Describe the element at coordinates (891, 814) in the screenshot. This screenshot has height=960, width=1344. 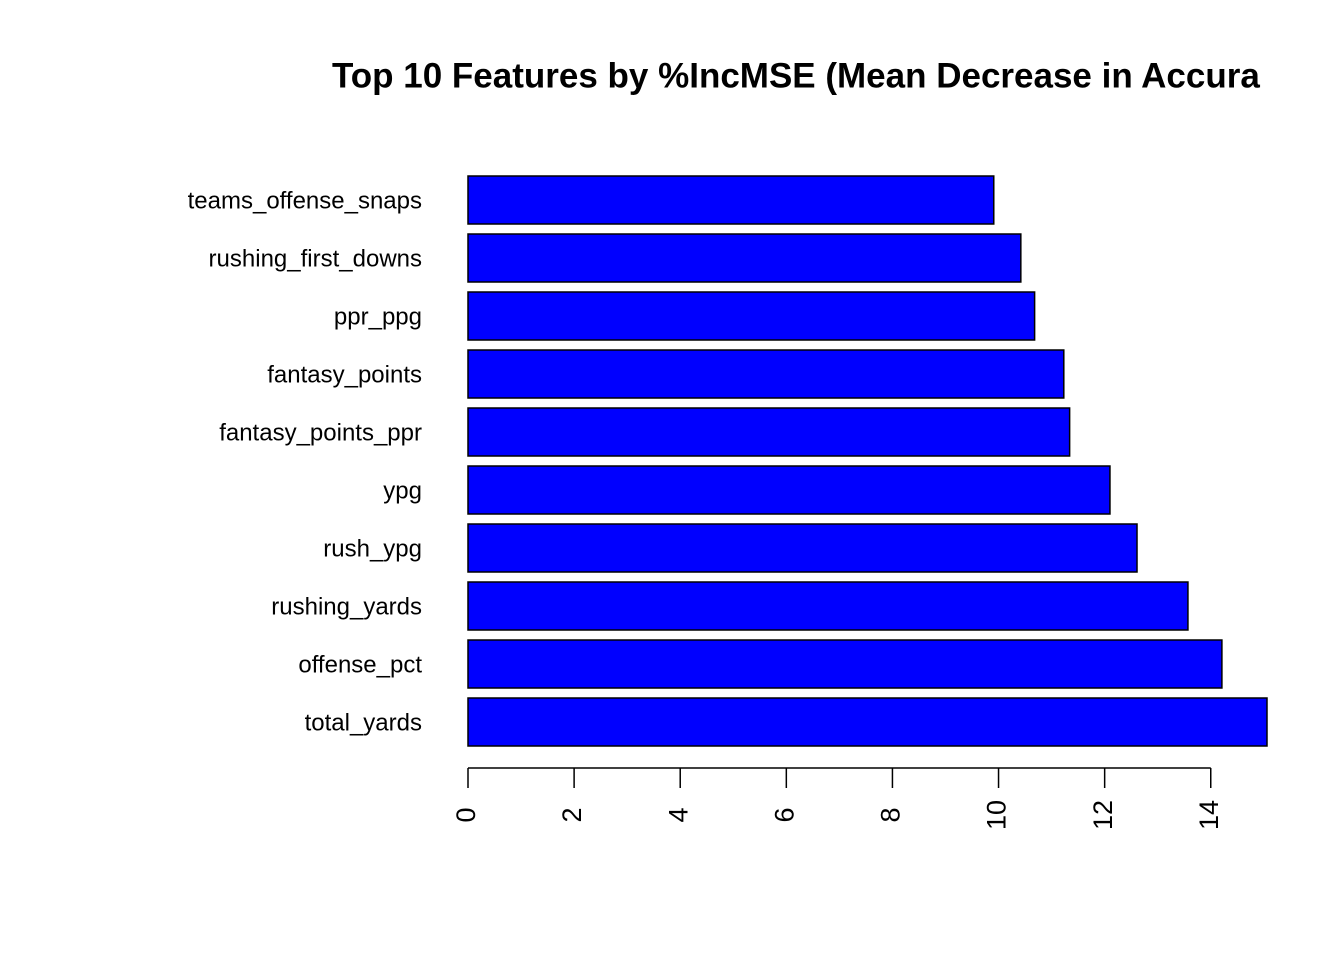
I see `x-tick-label: 8` at that location.